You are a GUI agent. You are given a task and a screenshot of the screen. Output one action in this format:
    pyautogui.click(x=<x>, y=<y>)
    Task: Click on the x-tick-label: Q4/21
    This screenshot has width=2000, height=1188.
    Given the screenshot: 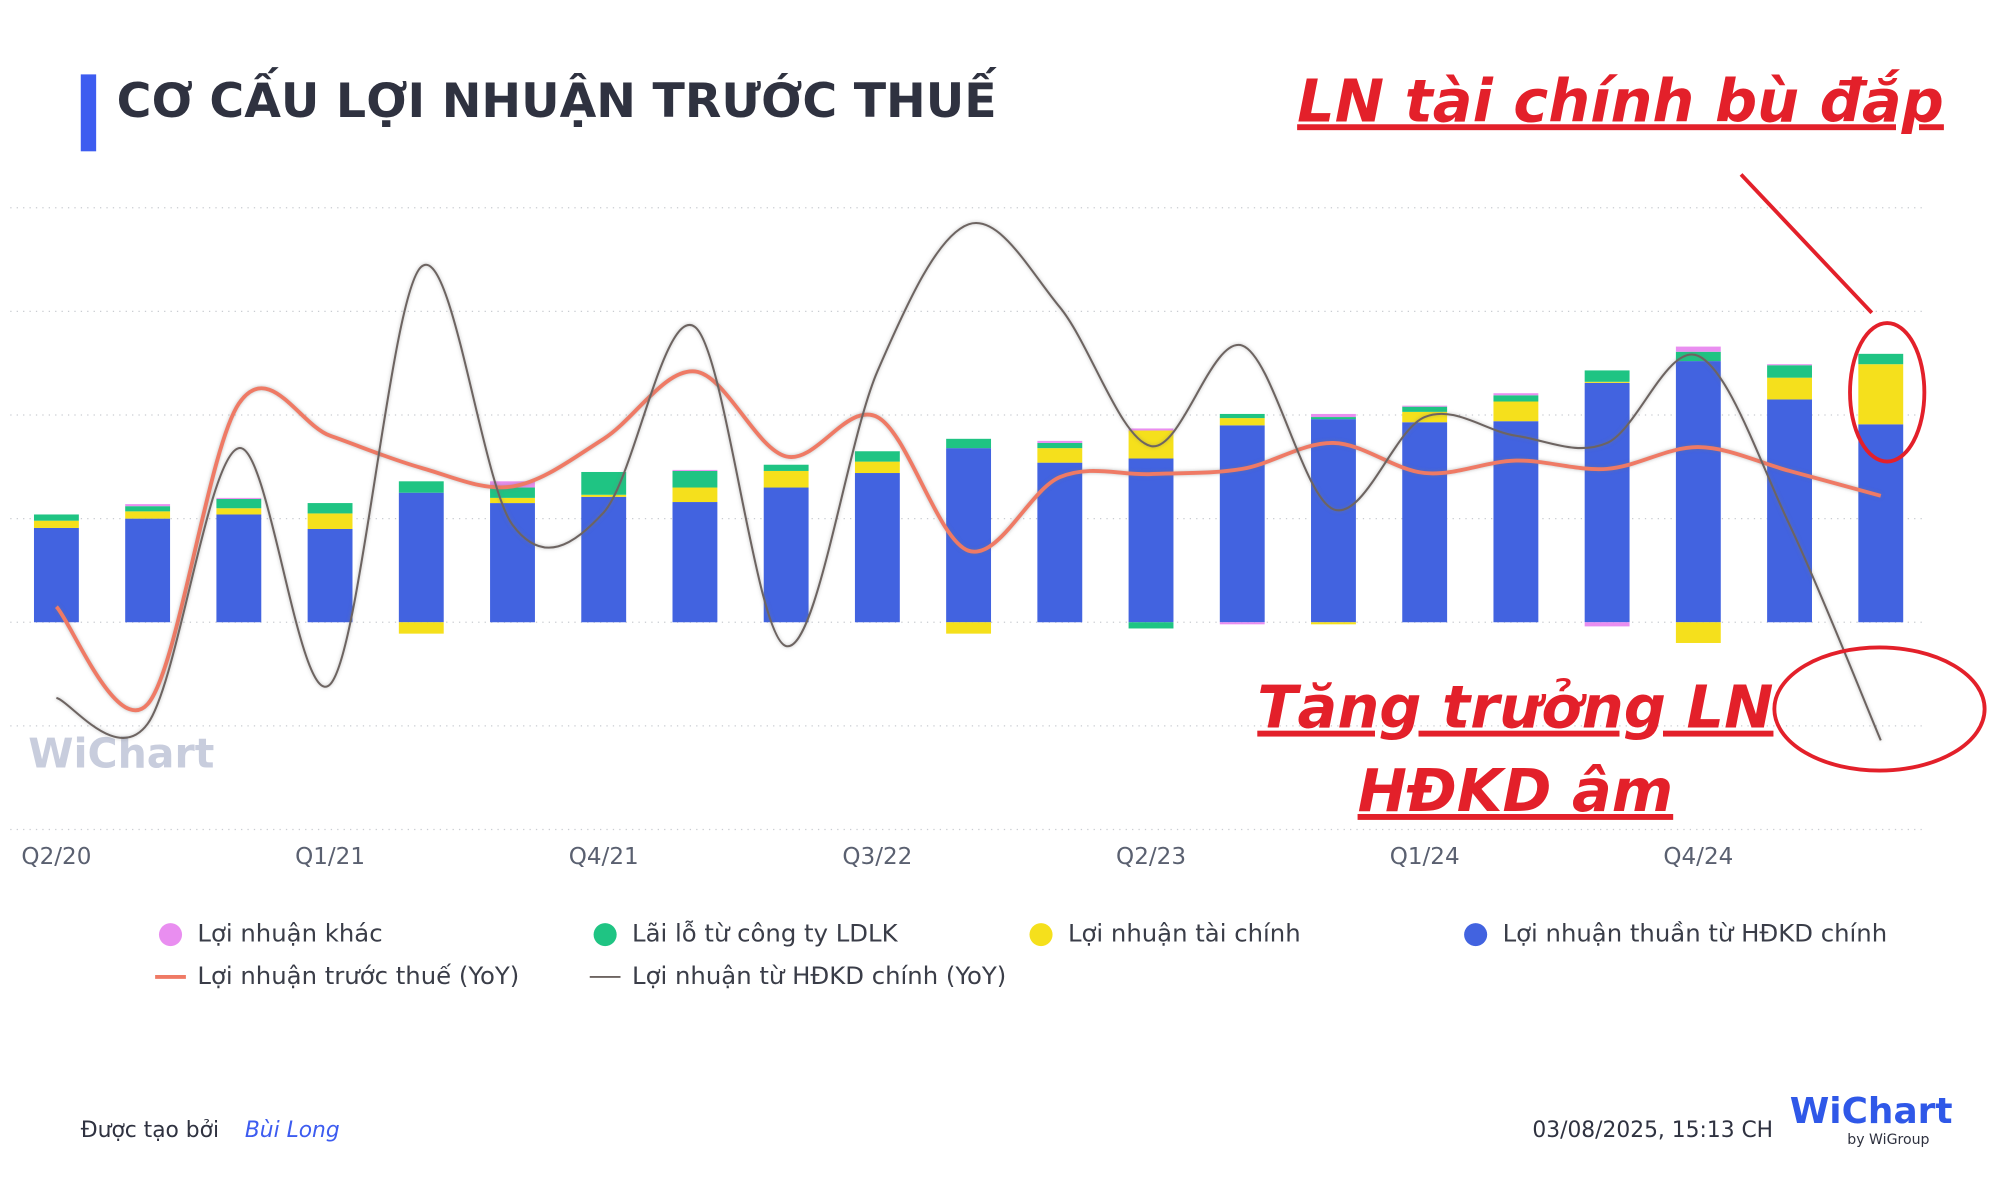 What is the action you would take?
    pyautogui.click(x=604, y=857)
    